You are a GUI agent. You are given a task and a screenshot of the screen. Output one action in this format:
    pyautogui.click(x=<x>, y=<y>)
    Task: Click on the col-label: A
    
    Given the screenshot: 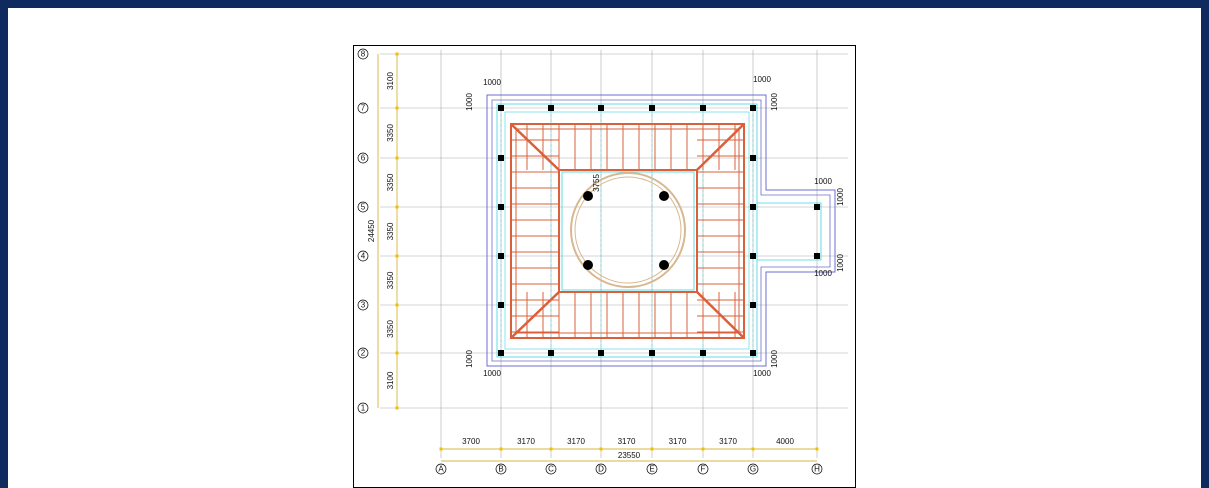 What is the action you would take?
    pyautogui.click(x=441, y=469)
    